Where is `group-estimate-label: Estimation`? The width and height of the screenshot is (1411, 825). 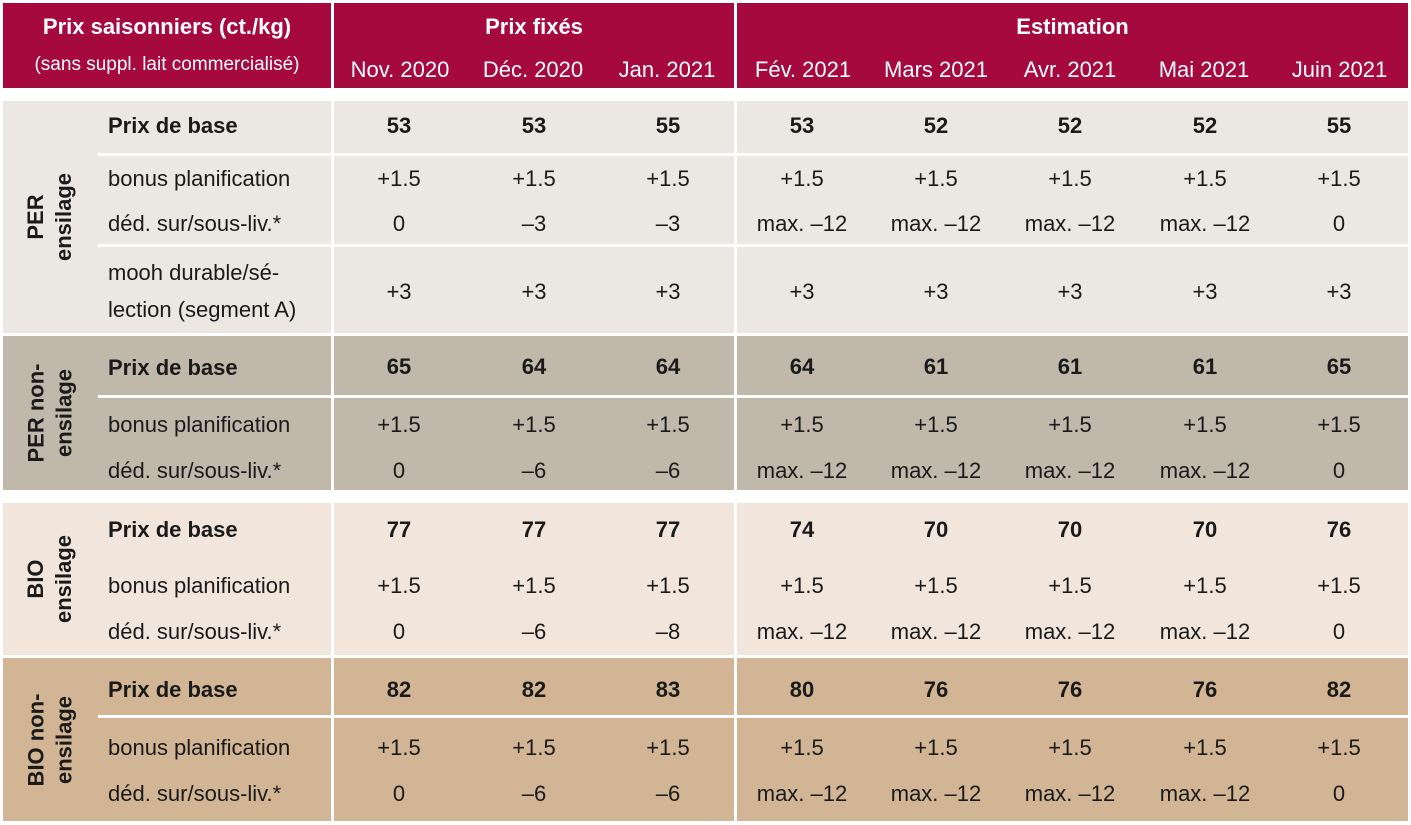 group-estimate-label: Estimation is located at coordinates (1072, 26).